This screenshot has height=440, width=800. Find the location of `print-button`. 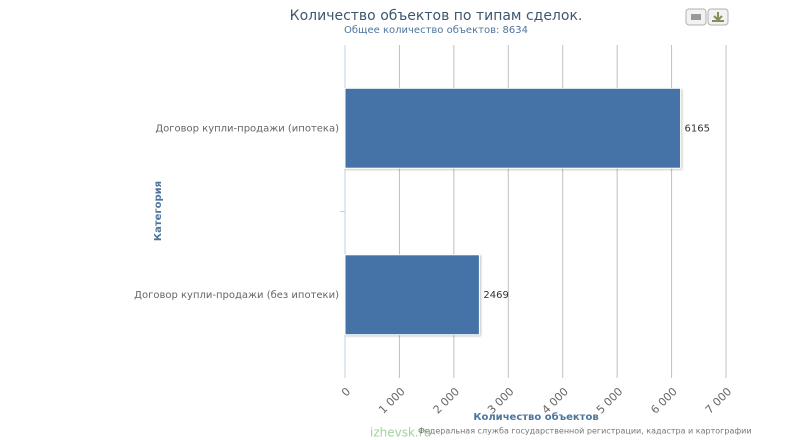

print-button is located at coordinates (696, 17).